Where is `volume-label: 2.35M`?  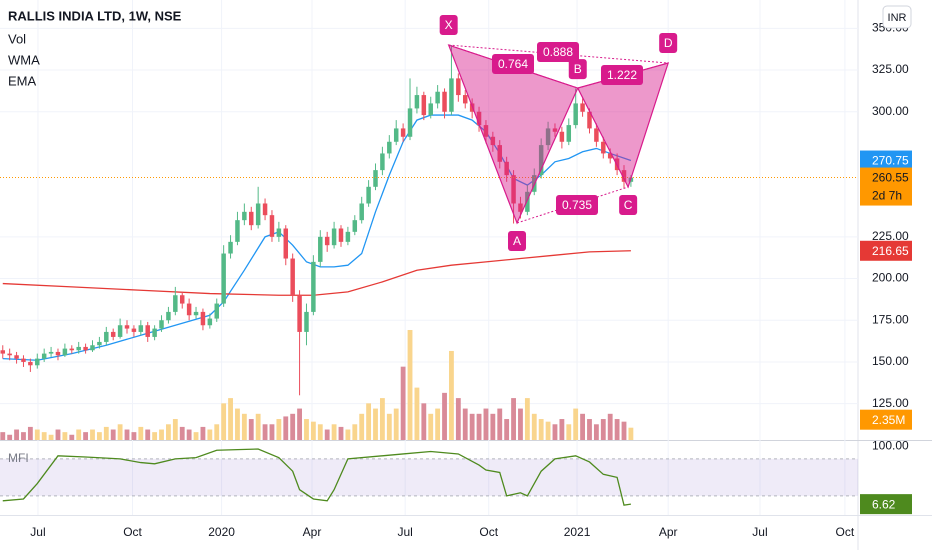 volume-label: 2.35M is located at coordinates (888, 420).